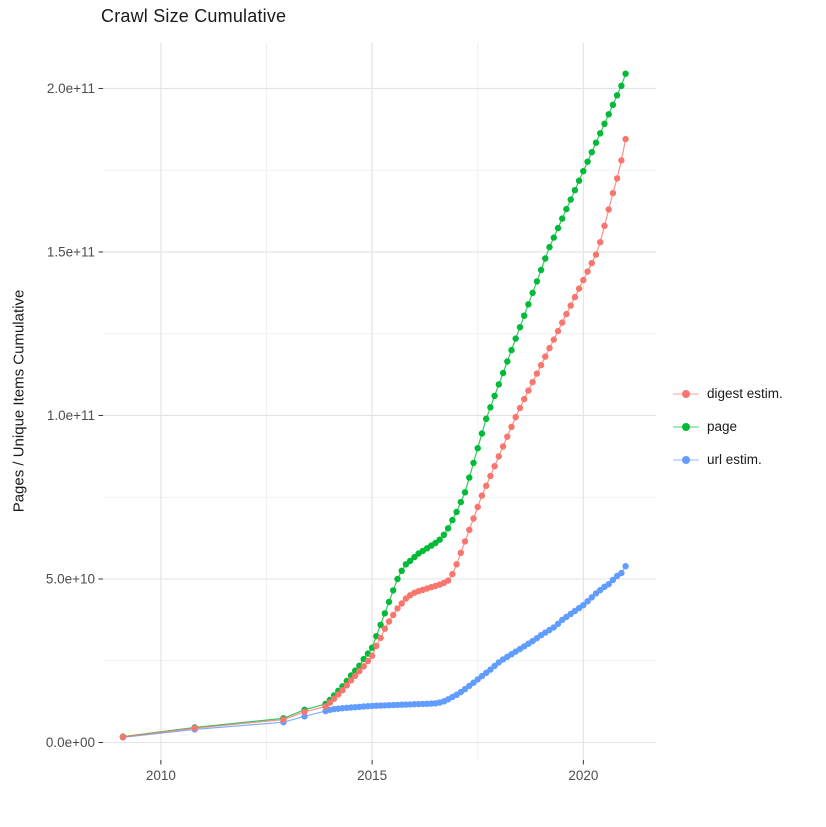  I want to click on y-tick-label: 5.0e+10, so click(70, 578).